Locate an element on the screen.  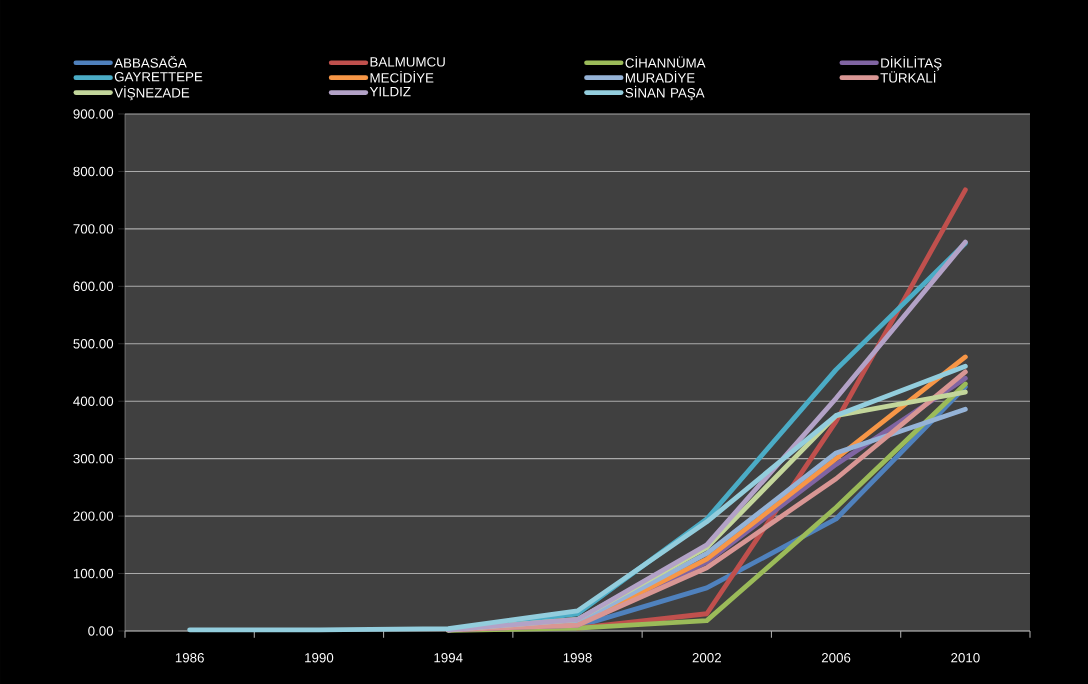
x-tick-label: 2002 is located at coordinates (706, 658).